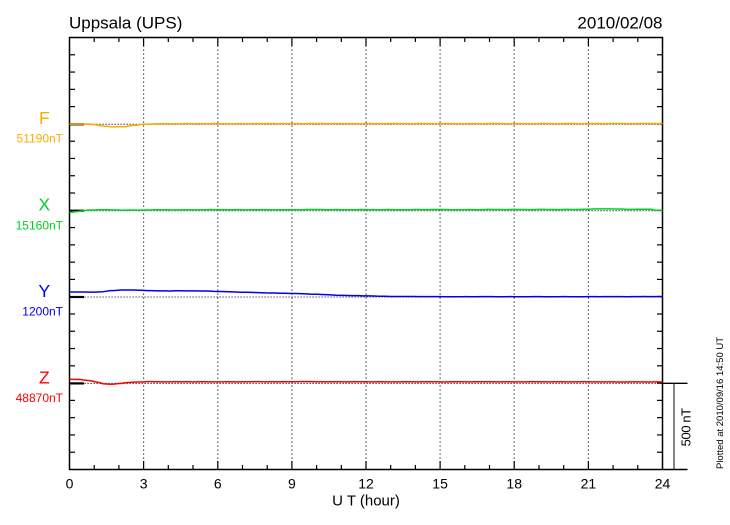 Image resolution: width=730 pixels, height=525 pixels. What do you see at coordinates (663, 484) in the screenshot?
I see `svg-text: 24` at bounding box center [663, 484].